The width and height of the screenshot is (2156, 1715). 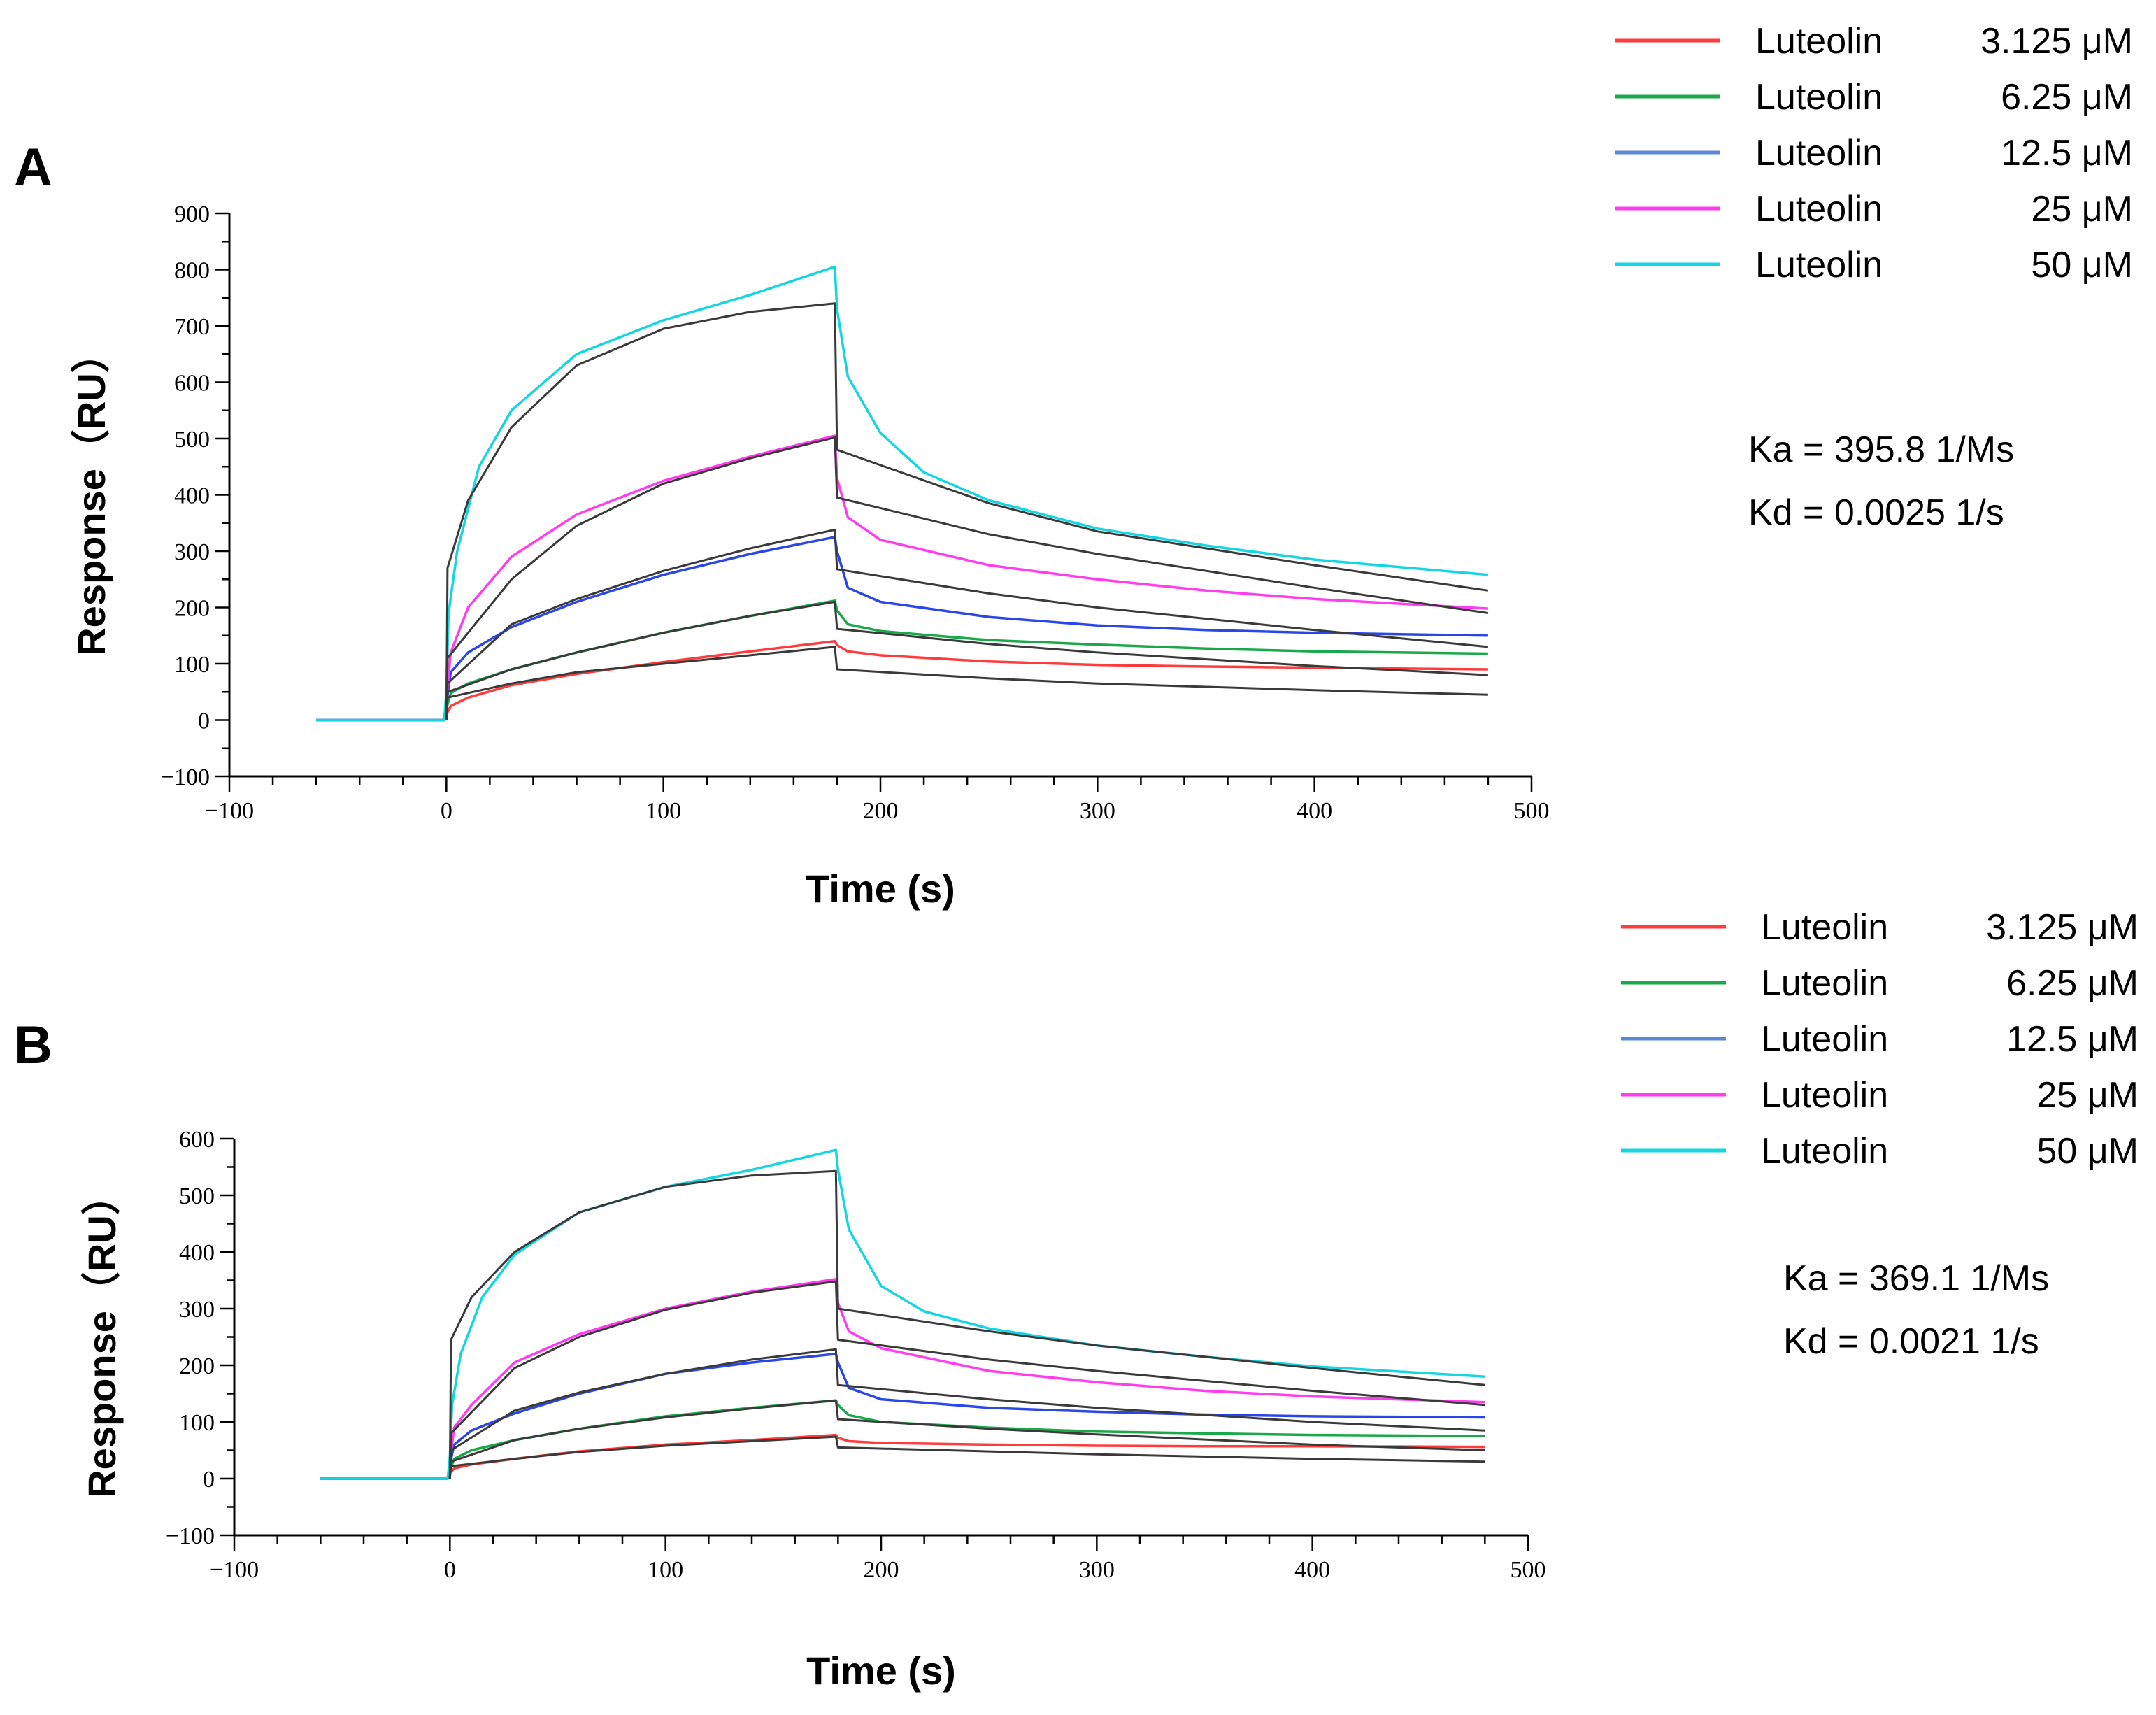 I want to click on kinetics-annotation: Kd = 0.0021 1/s, so click(x=1911, y=1341).